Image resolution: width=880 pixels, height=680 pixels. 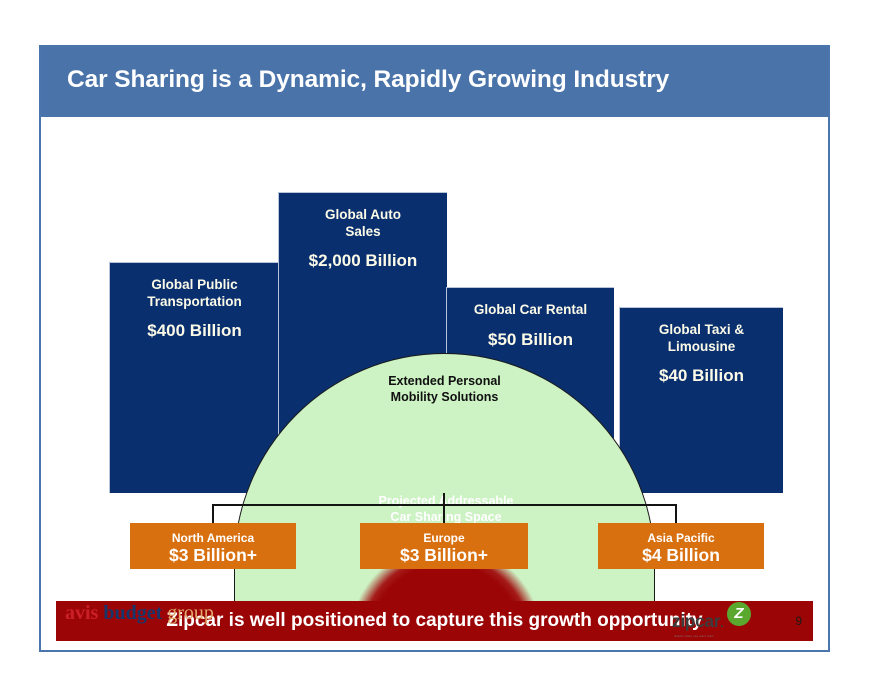 I want to click on region-value-north-america: $3 Billion+, so click(x=212, y=555).